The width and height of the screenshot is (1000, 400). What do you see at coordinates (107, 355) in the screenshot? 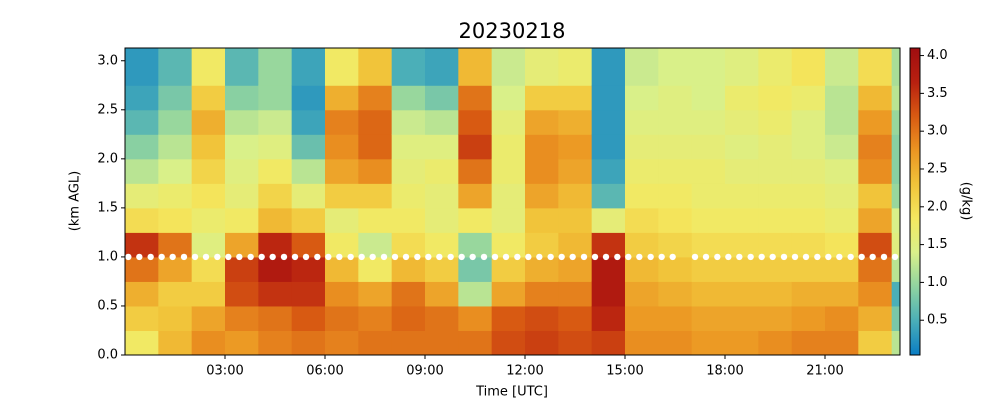
I see `y-tick-label: 0.0` at bounding box center [107, 355].